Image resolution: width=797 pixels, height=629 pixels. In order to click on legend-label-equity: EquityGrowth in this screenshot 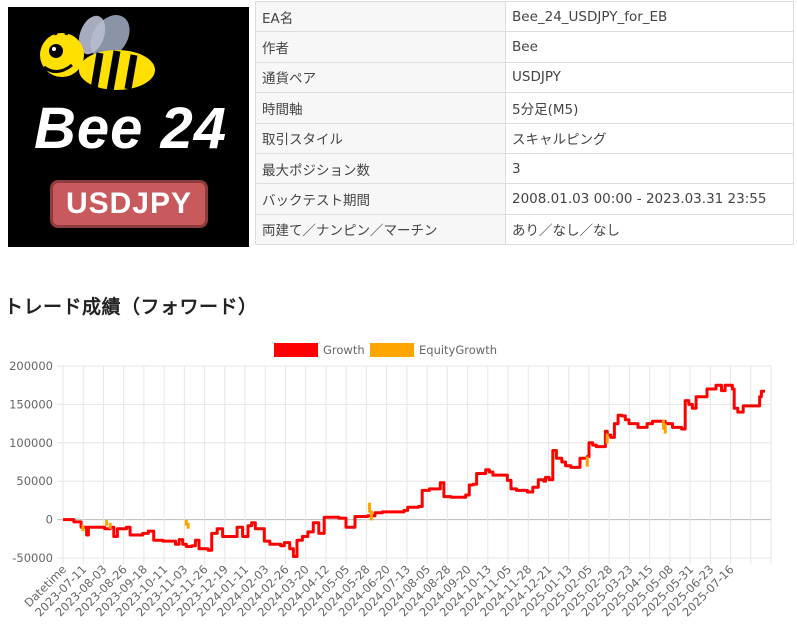, I will do `click(458, 350)`.